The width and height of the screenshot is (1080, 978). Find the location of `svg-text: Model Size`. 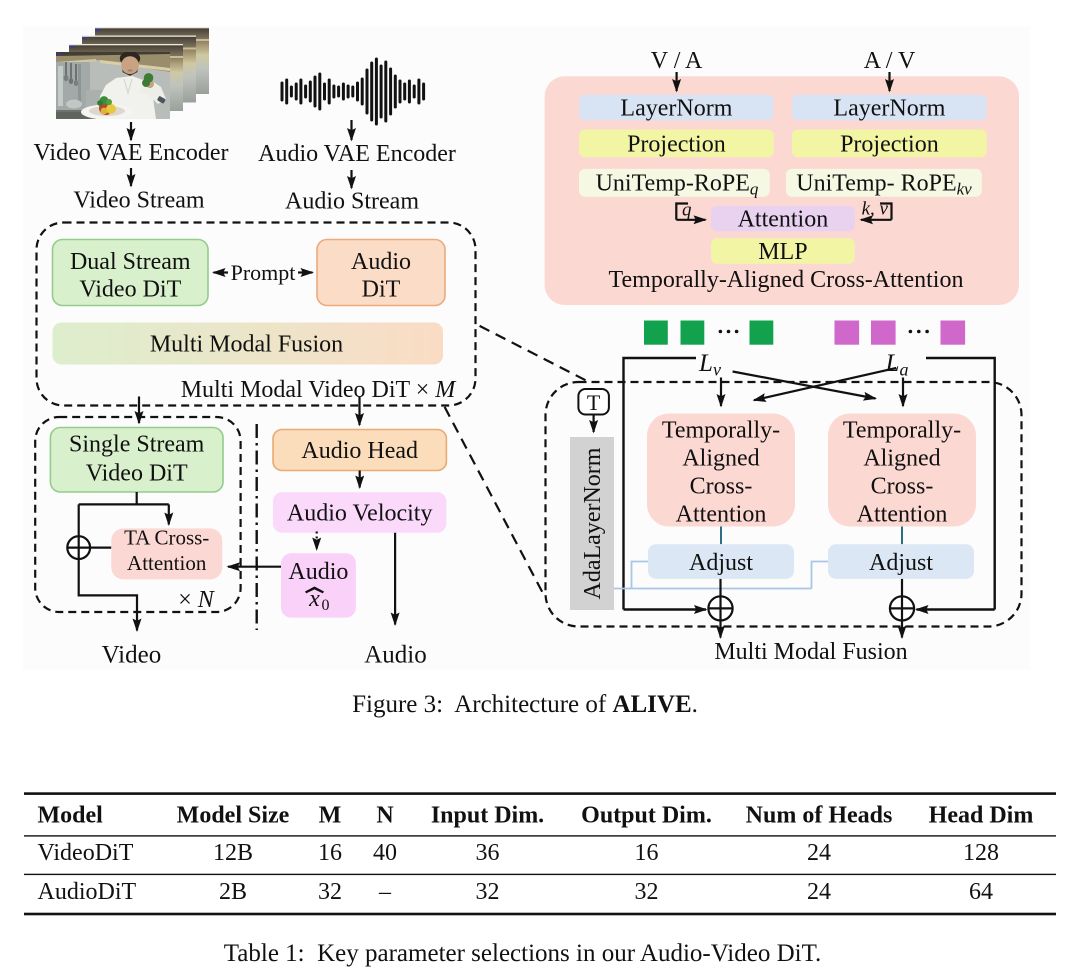

svg-text: Model Size is located at coordinates (233, 816).